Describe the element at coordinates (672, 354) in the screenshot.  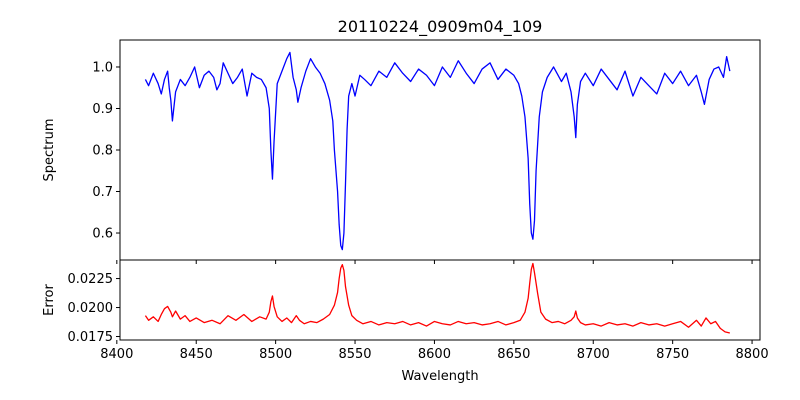
I see `error-xtick-label: 8750` at that location.